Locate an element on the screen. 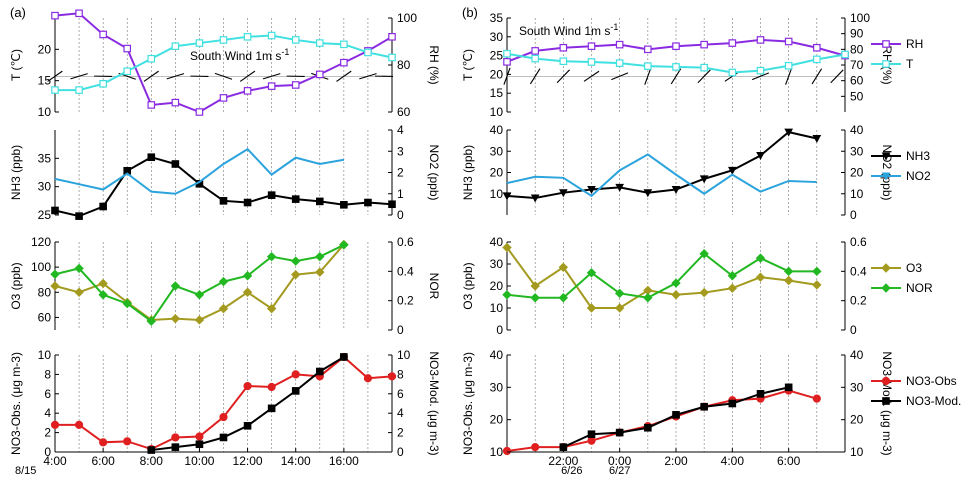 This screenshot has width=973, height=480. legend-label: O3 is located at coordinates (914, 268).